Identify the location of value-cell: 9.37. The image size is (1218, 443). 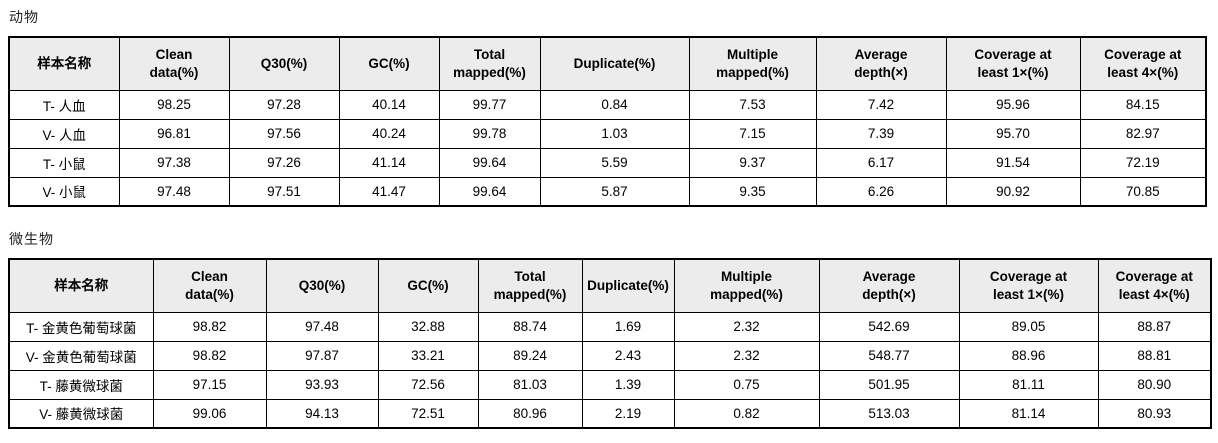
(752, 162).